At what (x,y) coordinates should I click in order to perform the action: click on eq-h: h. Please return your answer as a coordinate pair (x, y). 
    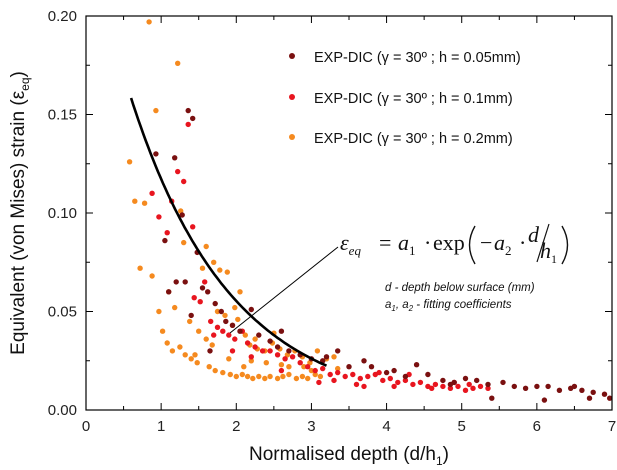
    Looking at the image, I should click on (545, 250).